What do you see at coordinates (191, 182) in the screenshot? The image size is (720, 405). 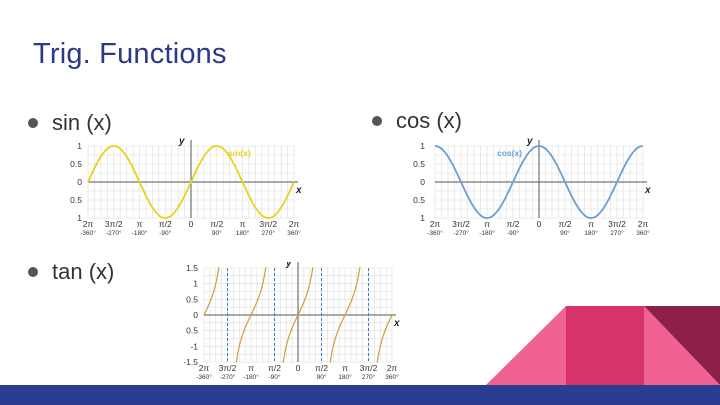 I see `sin-curve` at bounding box center [191, 182].